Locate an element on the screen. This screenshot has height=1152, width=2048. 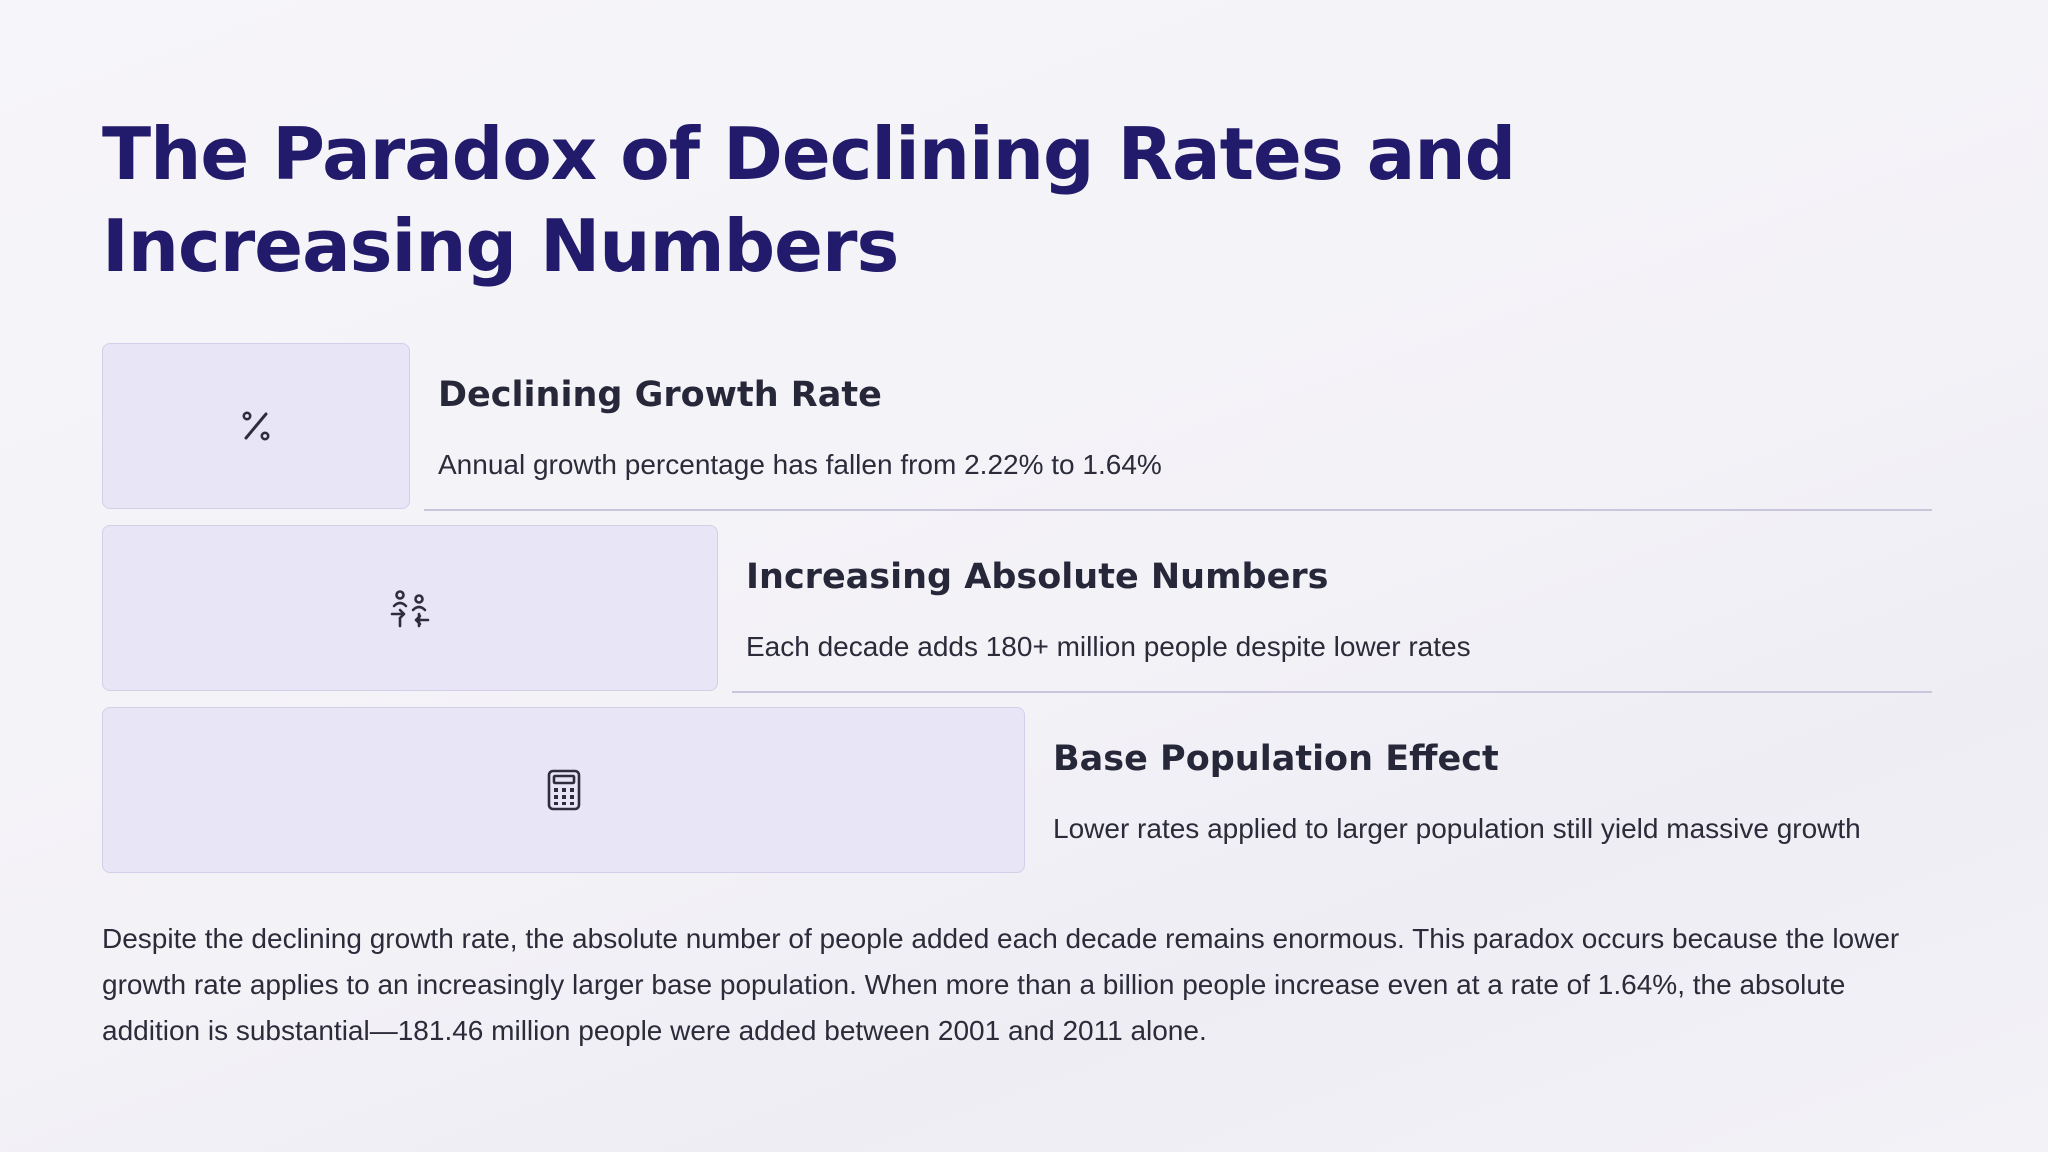
item-heading: Base Population Effect is located at coordinates (1276, 759).